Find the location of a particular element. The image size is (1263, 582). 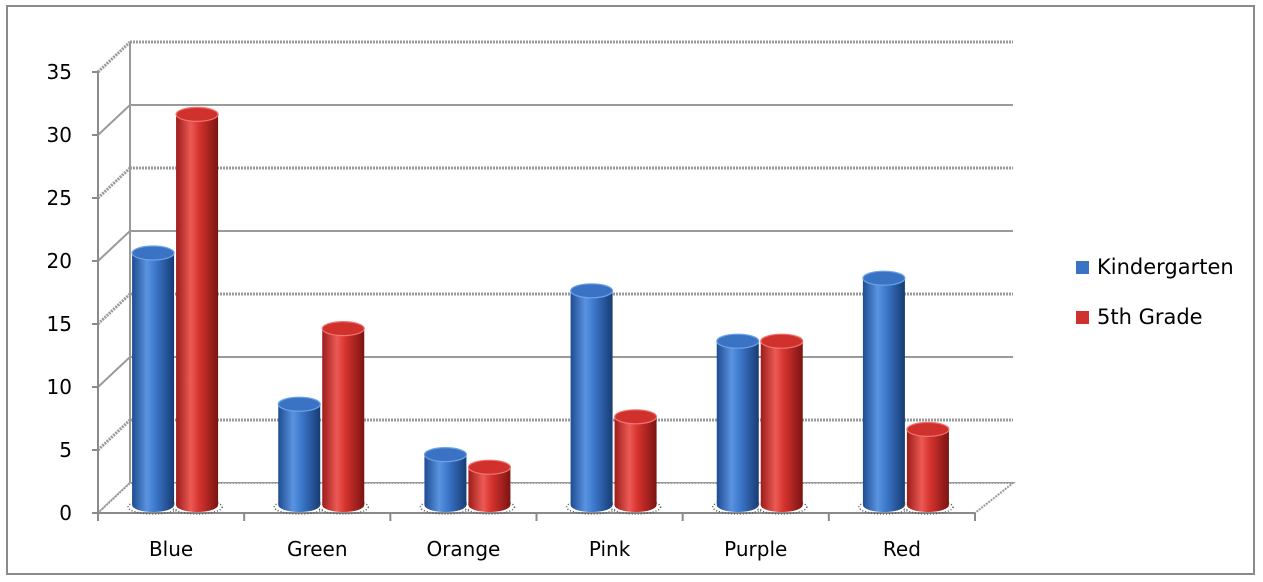

x-tick-label: Purple is located at coordinates (755, 549).